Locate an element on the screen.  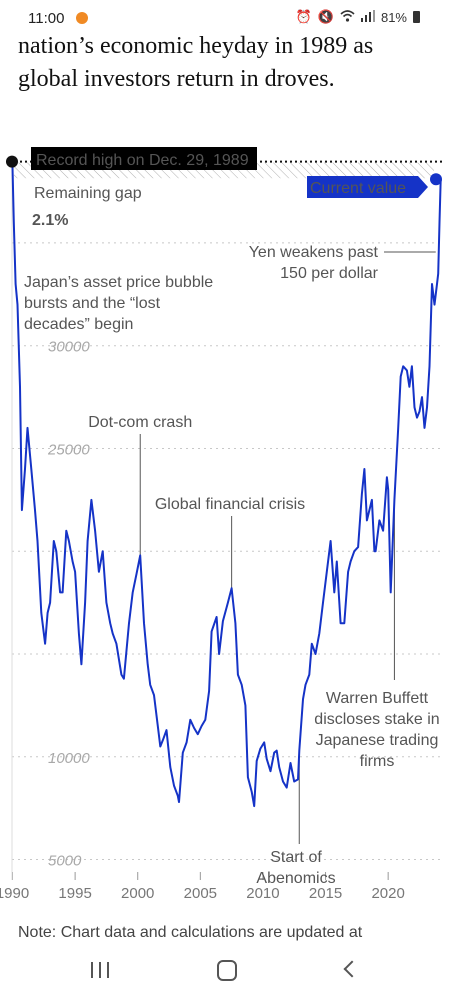
battery-icon is located at coordinates (416, 17).